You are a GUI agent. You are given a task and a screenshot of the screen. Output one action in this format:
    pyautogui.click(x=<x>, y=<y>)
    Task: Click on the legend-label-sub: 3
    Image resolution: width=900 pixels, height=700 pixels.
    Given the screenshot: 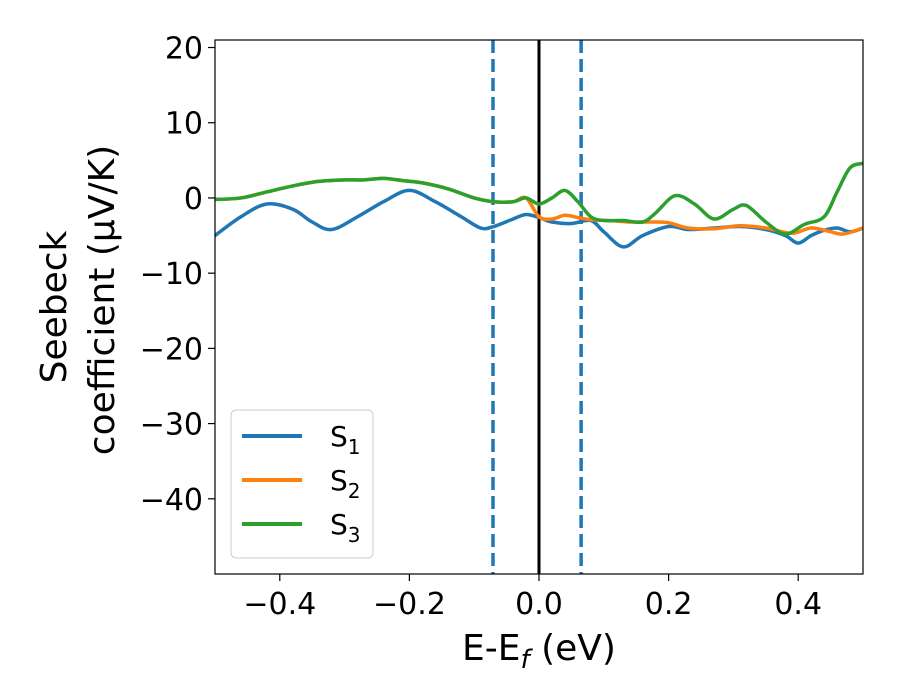 What is the action you would take?
    pyautogui.click(x=354, y=535)
    